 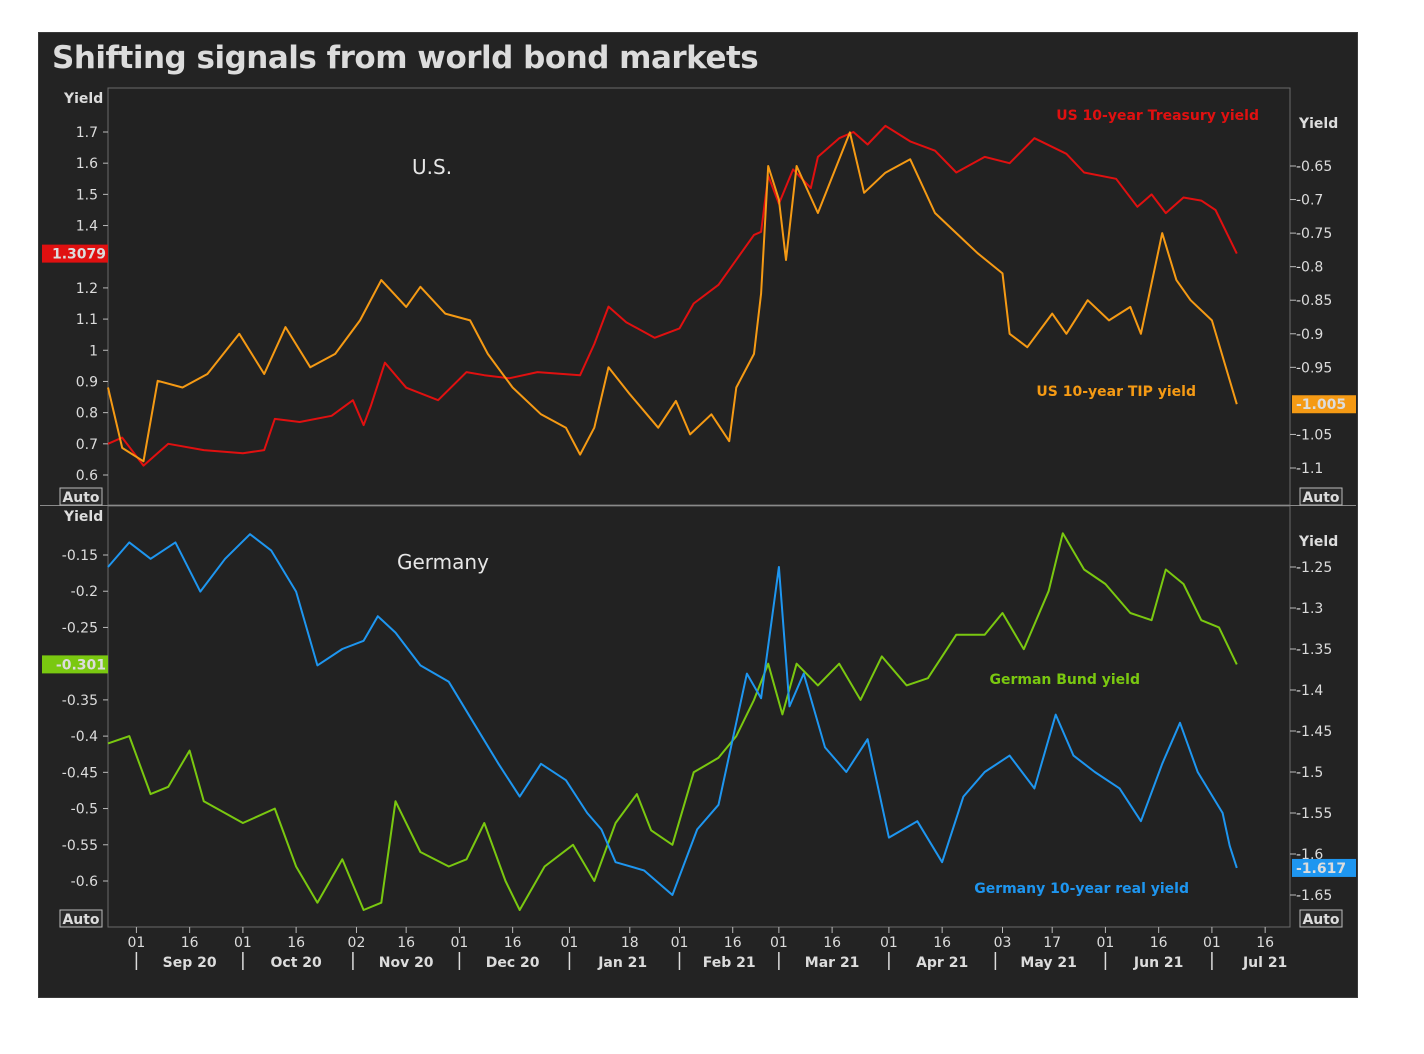 What do you see at coordinates (1309, 335) in the screenshot?
I see `right-tick-label: -0.9` at bounding box center [1309, 335].